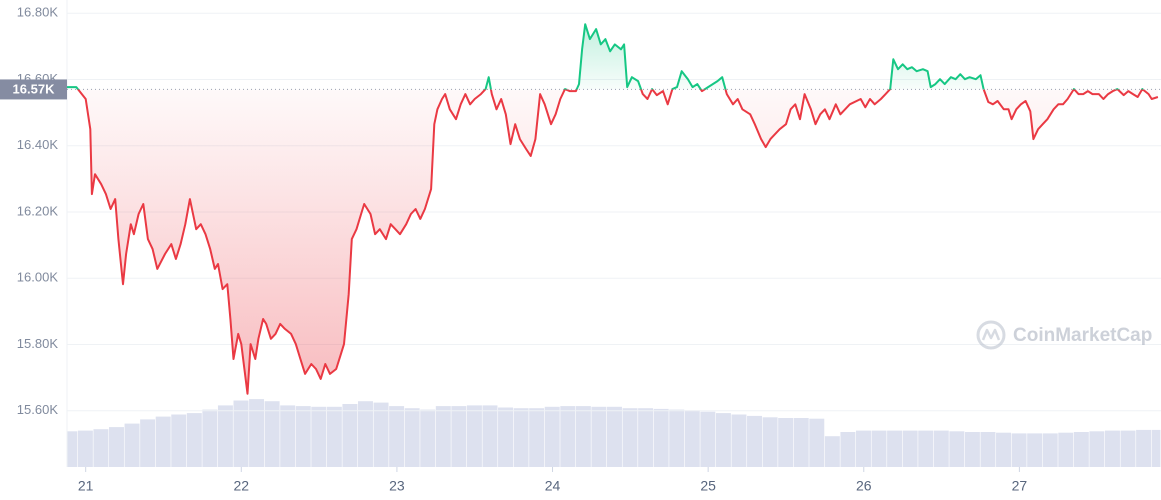  What do you see at coordinates (86, 486) in the screenshot?
I see `x-tick-label: 21` at bounding box center [86, 486].